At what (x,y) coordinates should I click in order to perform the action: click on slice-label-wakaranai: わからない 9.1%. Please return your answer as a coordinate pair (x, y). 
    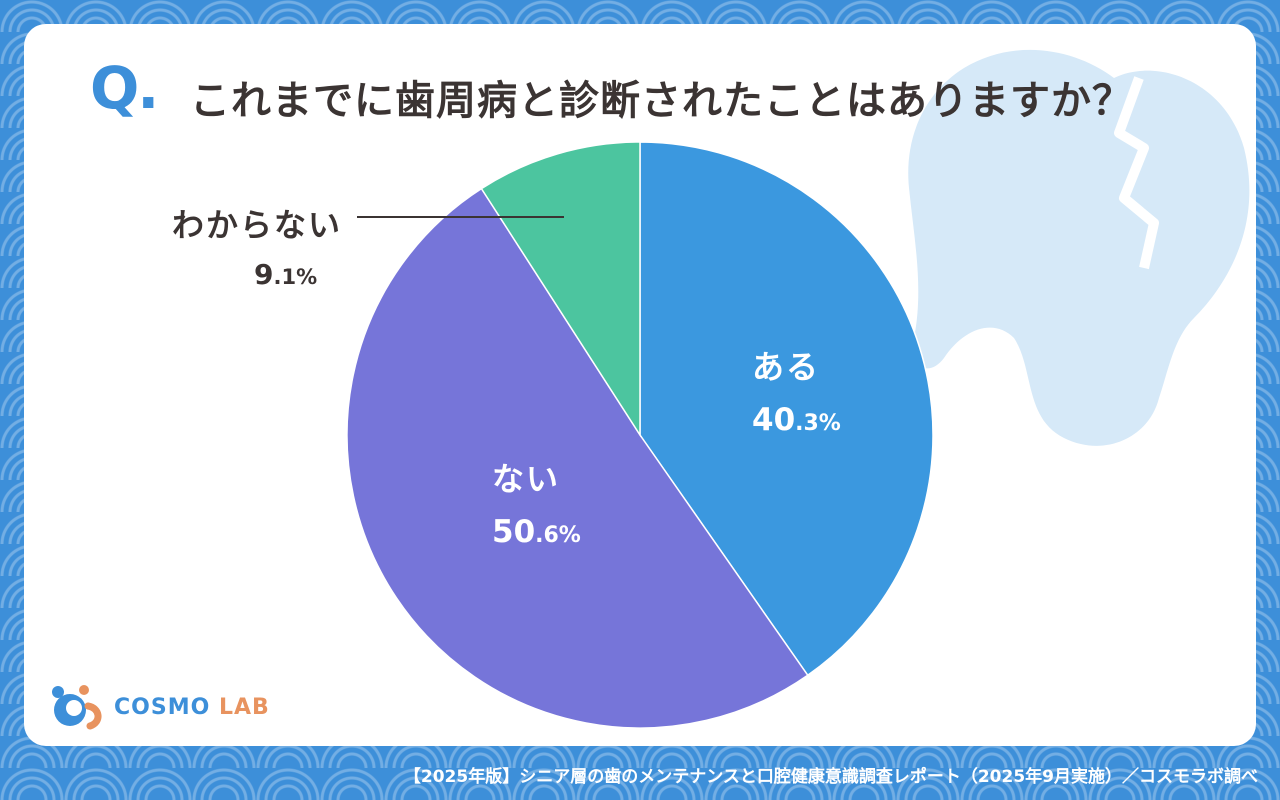
    Looking at the image, I should click on (257, 245).